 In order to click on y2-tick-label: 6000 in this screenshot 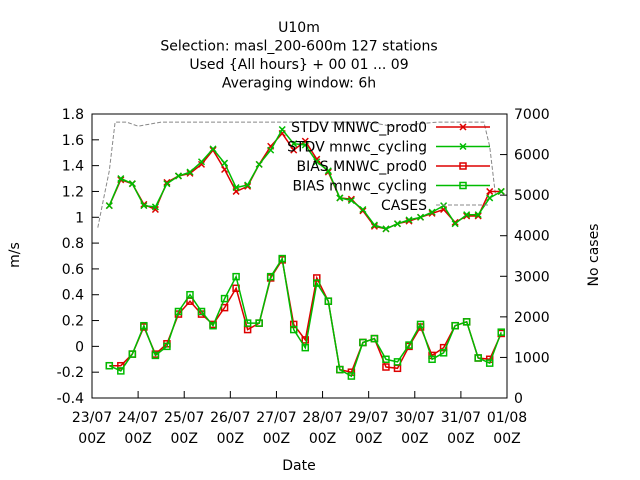, I will do `click(532, 156)`.